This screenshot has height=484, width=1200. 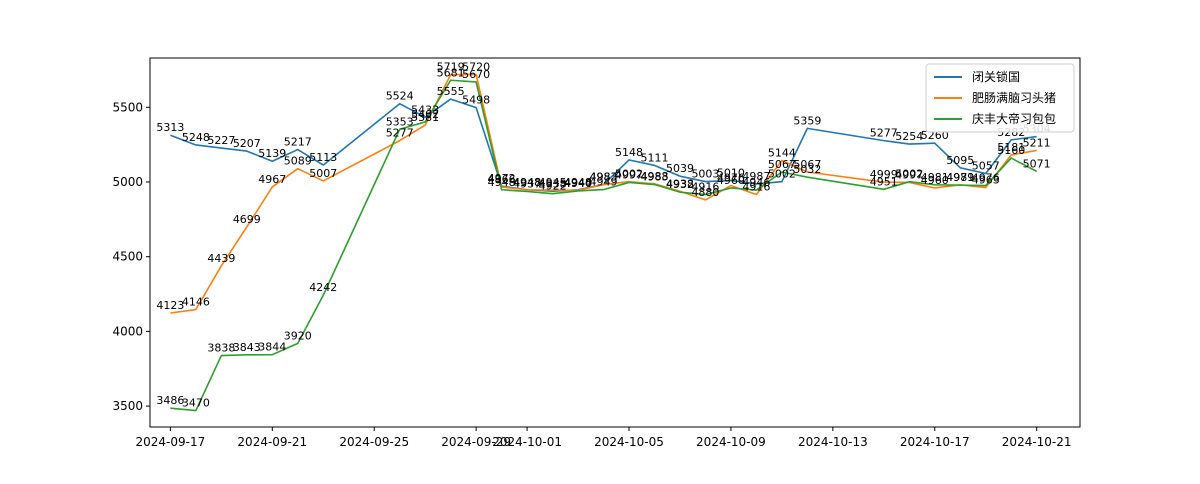 I want to click on y-tick-label: 4000, so click(x=127, y=331).